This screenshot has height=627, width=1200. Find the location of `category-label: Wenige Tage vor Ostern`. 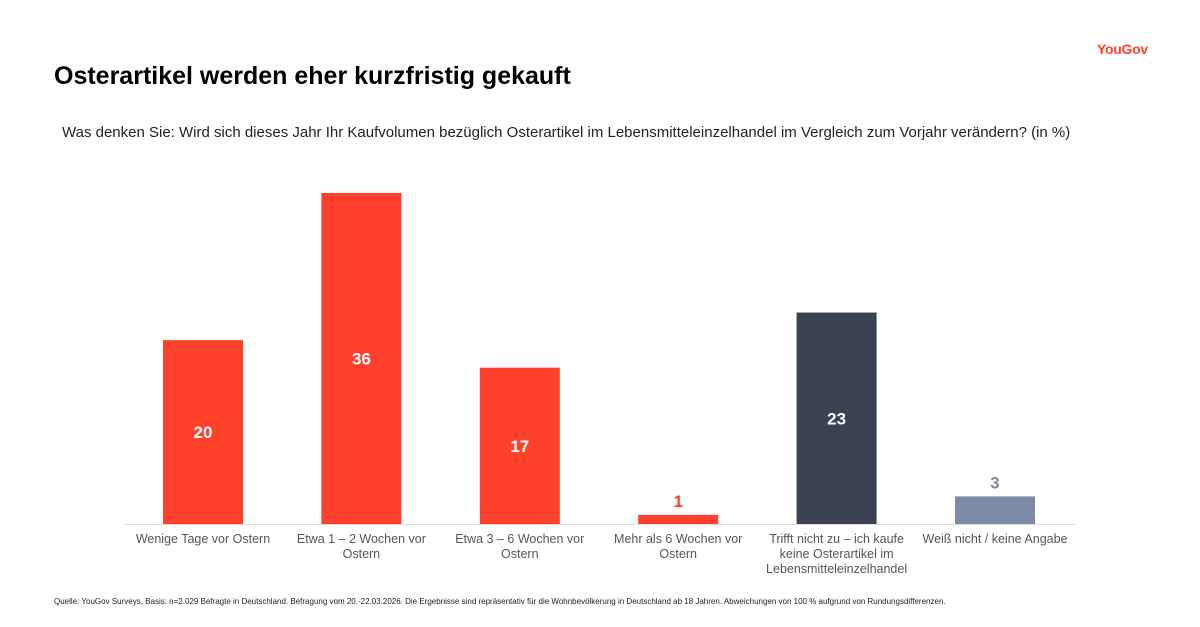

category-label: Wenige Tage vor Ostern is located at coordinates (203, 539).